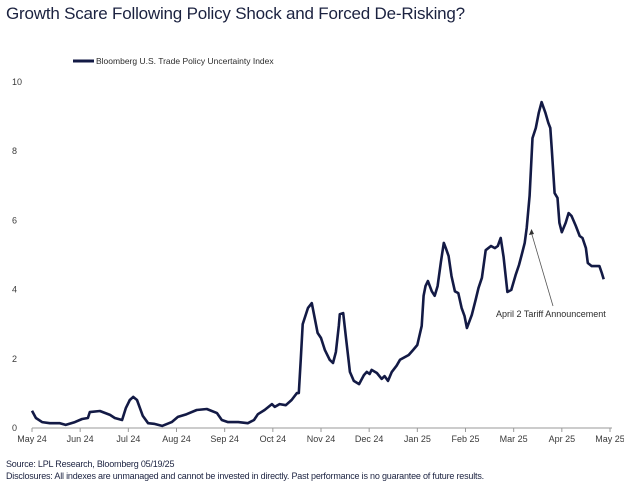  What do you see at coordinates (176, 439) in the screenshot?
I see `x-tick-label: Aug 24` at bounding box center [176, 439].